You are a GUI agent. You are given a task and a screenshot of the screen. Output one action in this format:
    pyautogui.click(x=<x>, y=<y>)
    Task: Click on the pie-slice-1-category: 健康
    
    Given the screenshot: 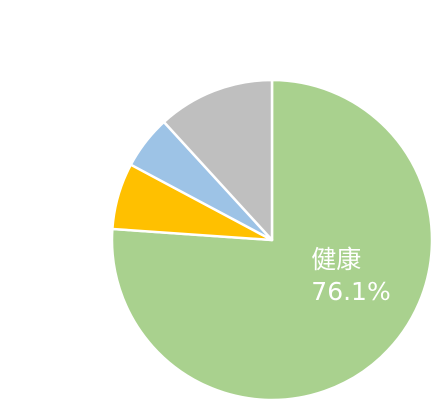 What is the action you would take?
    pyautogui.click(x=336, y=259)
    